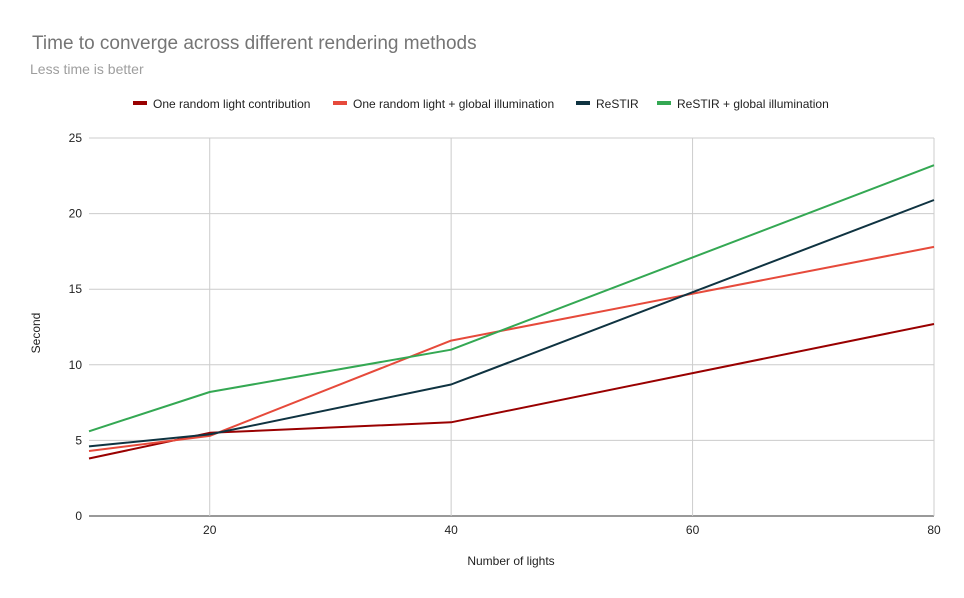  I want to click on y-tick-label: 20, so click(76, 214).